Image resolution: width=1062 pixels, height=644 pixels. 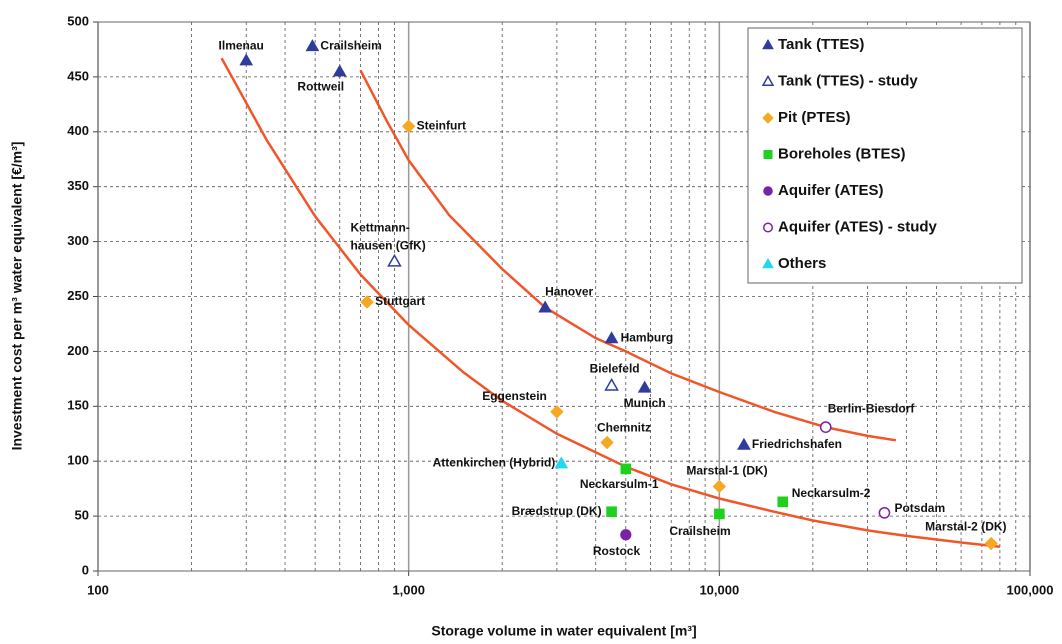 I want to click on y-tick-label: 450, so click(x=78, y=75).